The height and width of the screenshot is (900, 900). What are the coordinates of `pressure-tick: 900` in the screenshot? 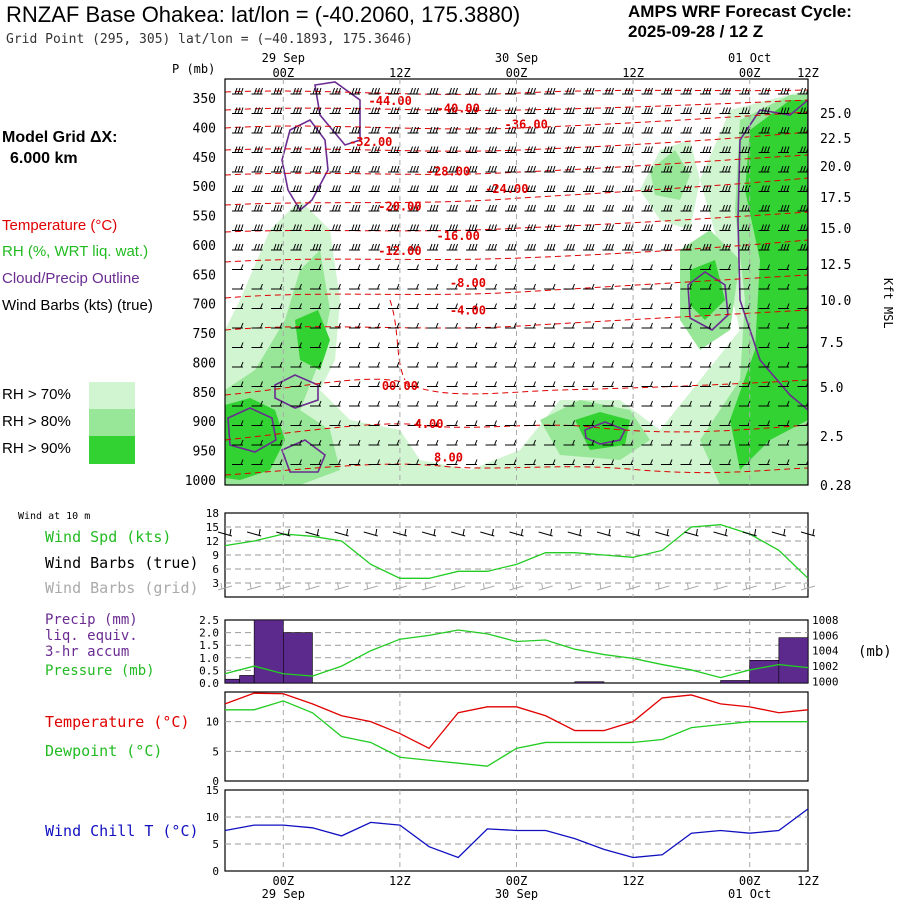 It's located at (204, 422).